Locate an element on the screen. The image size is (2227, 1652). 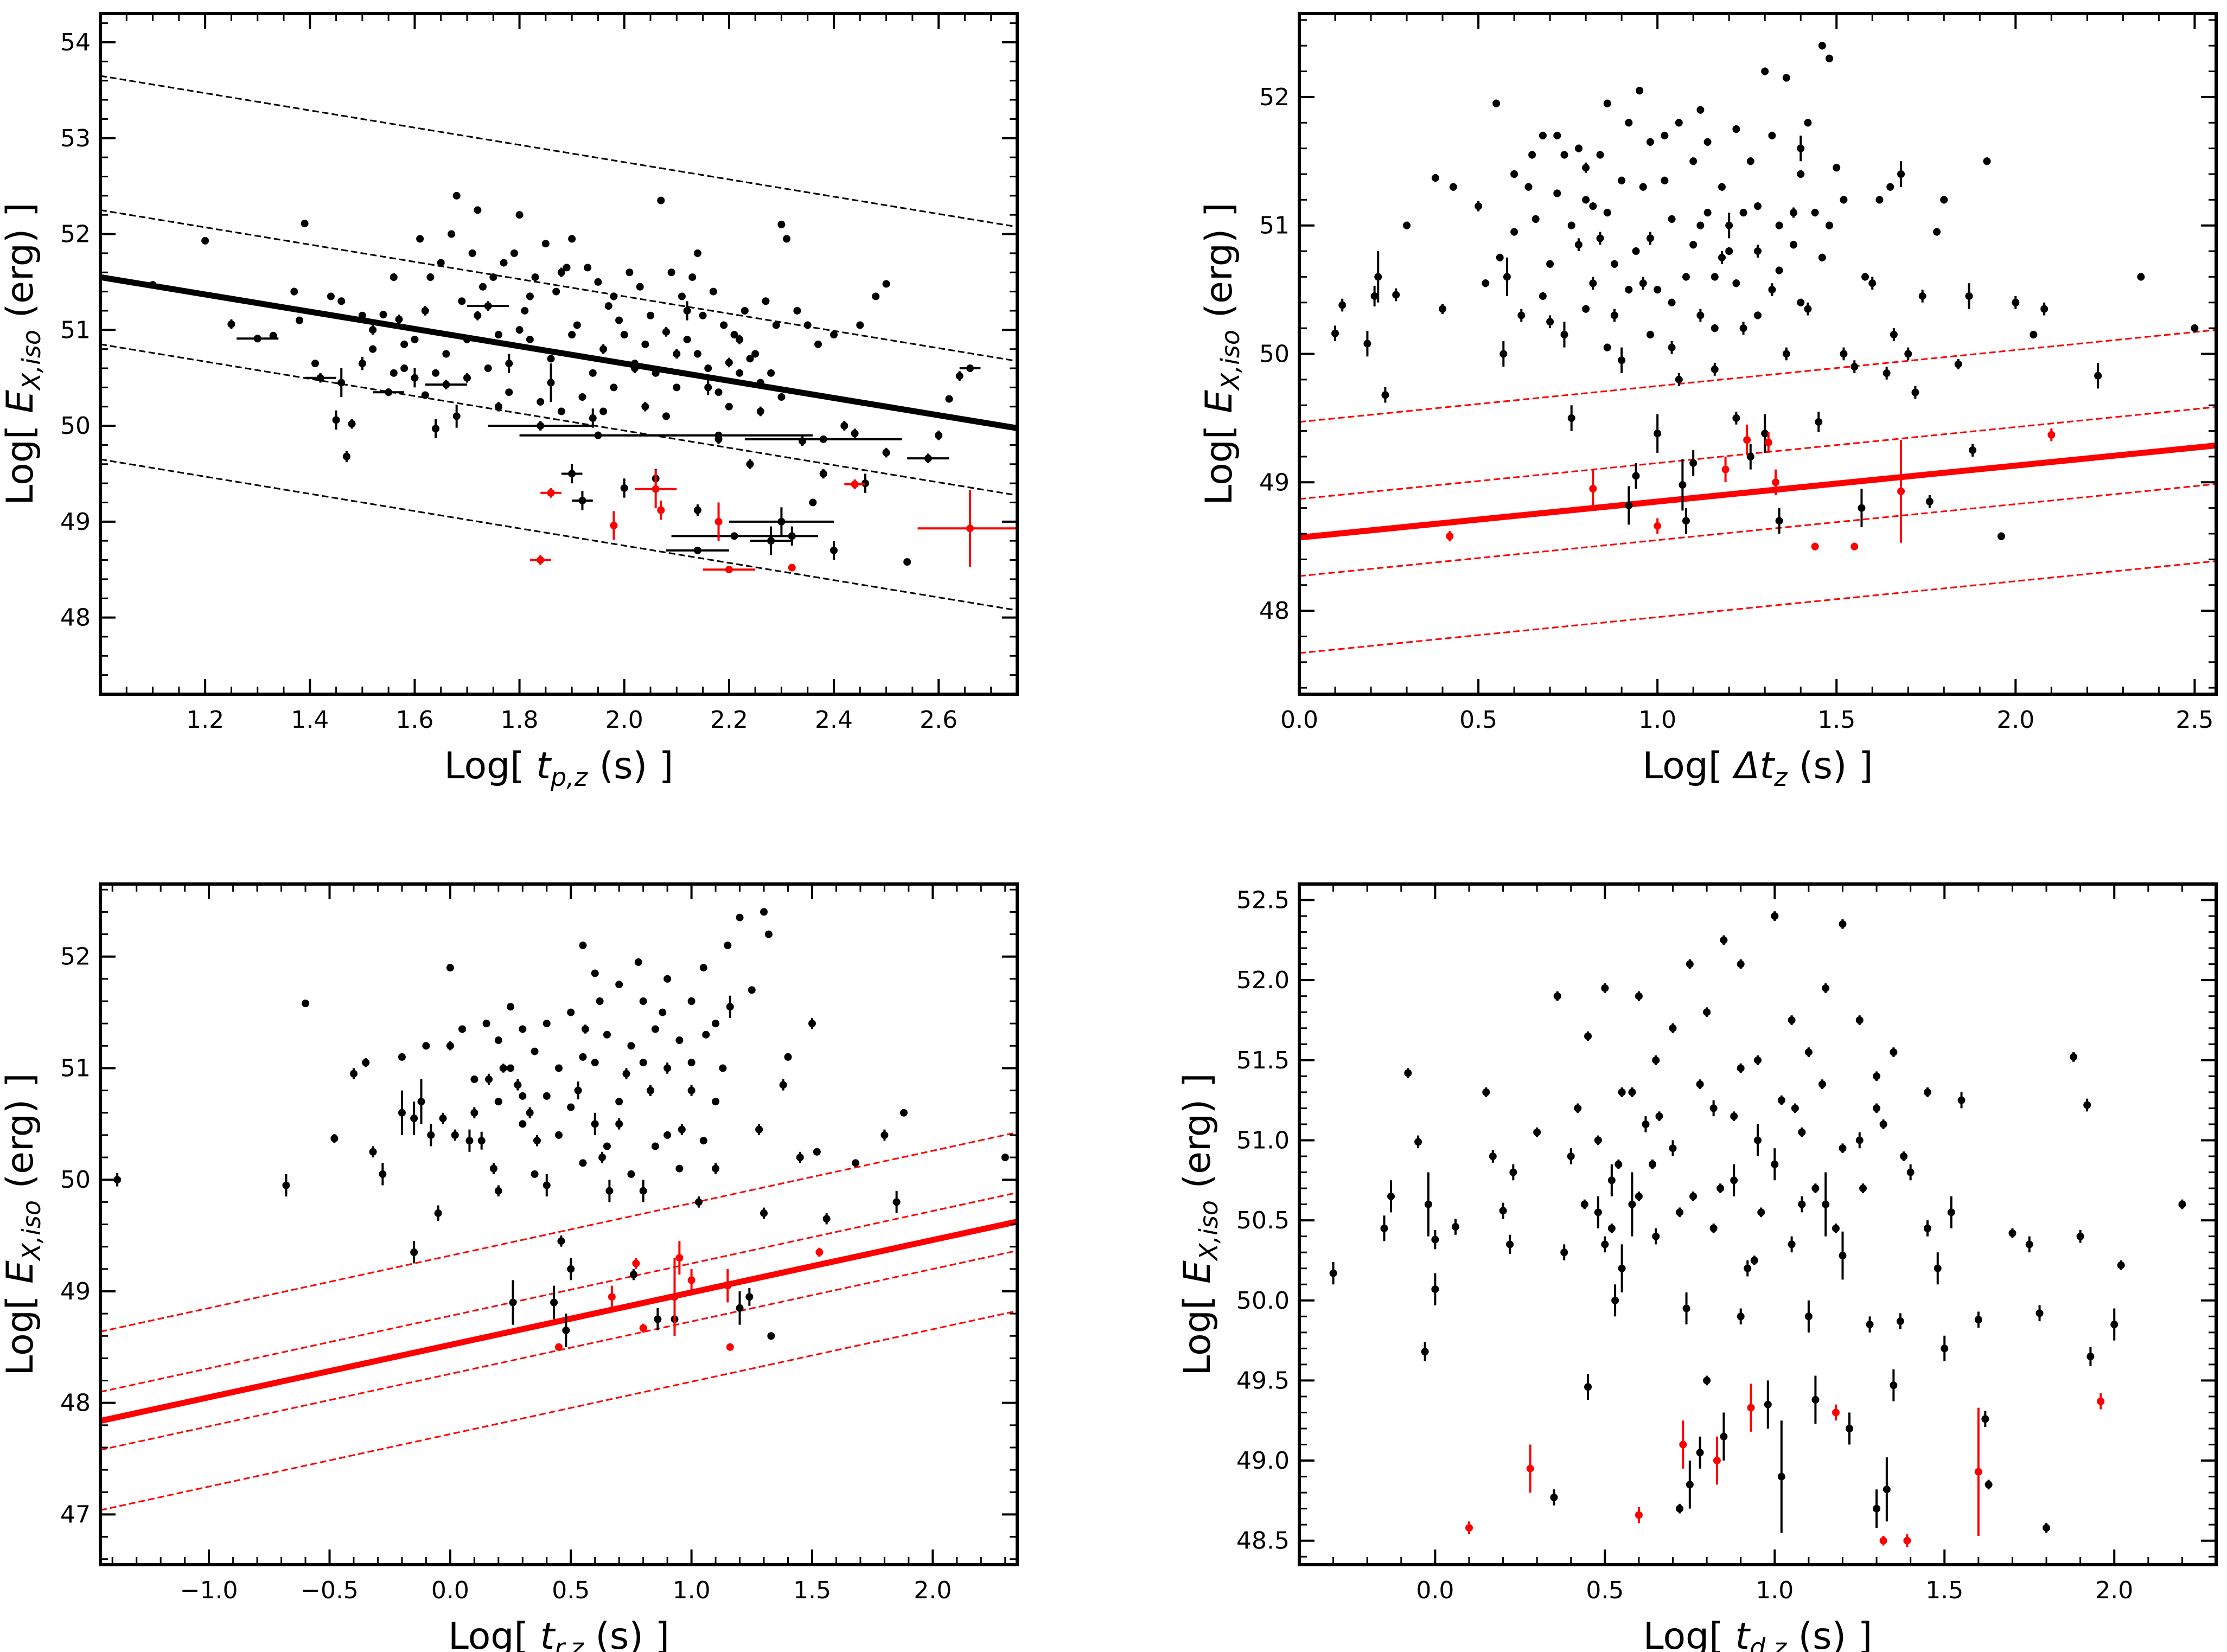
plot-area is located at coordinates (558, 343).